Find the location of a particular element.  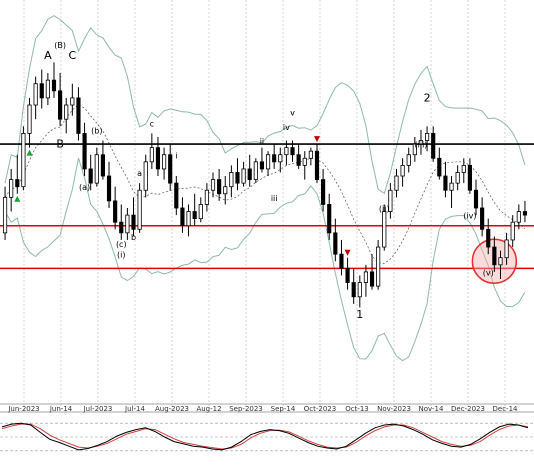

buy-signal-marker is located at coordinates (29, 152).